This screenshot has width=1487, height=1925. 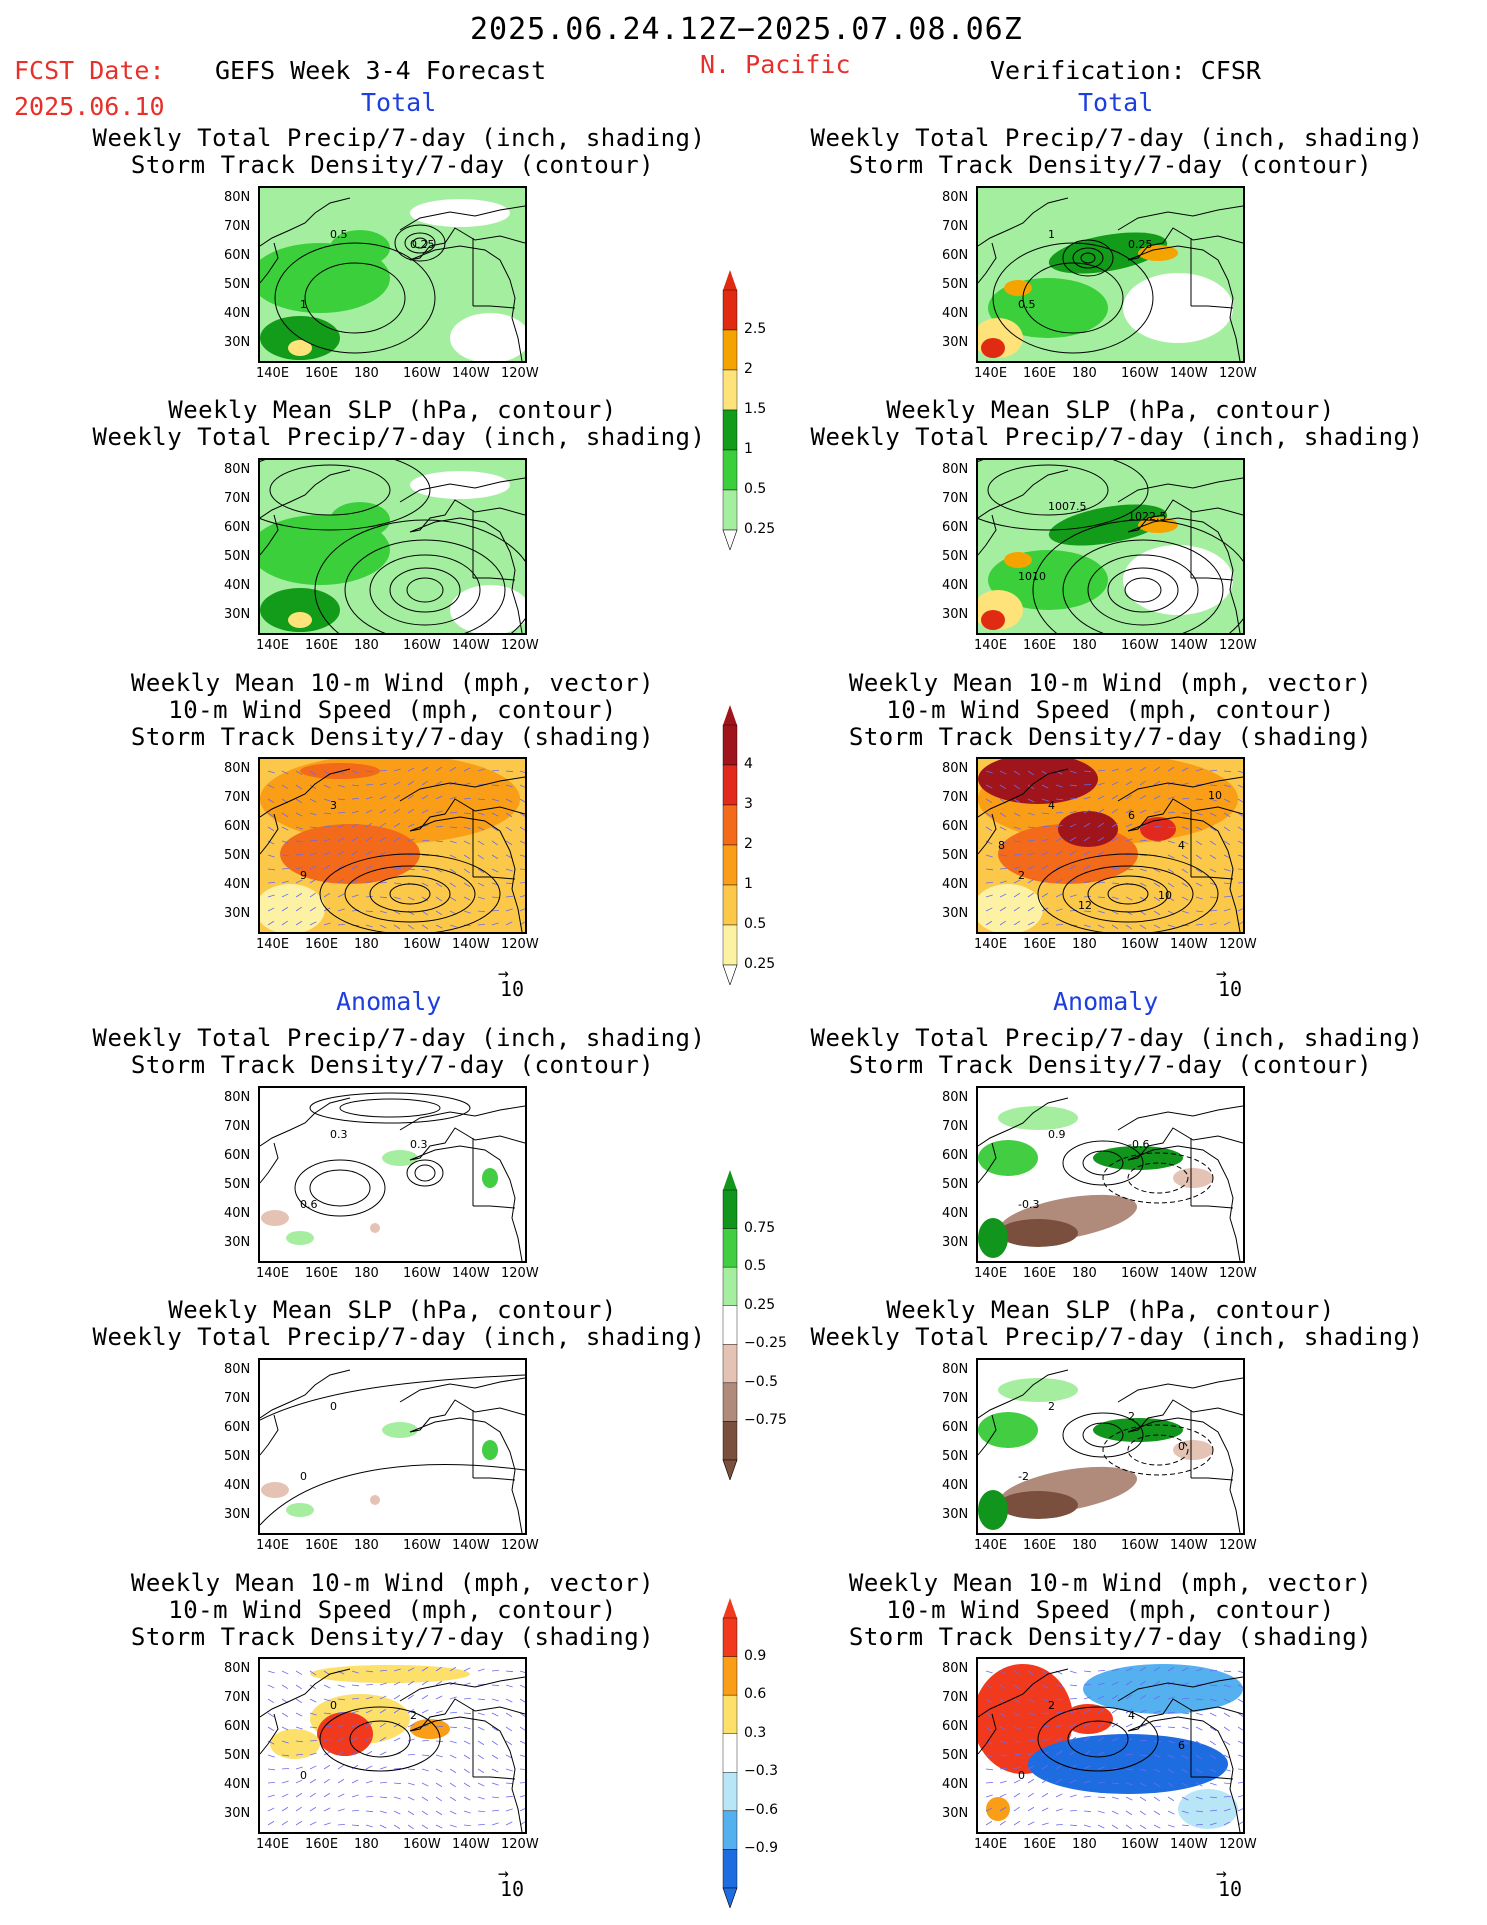 What do you see at coordinates (494, 545) in the screenshot?
I see `political-borders` at bounding box center [494, 545].